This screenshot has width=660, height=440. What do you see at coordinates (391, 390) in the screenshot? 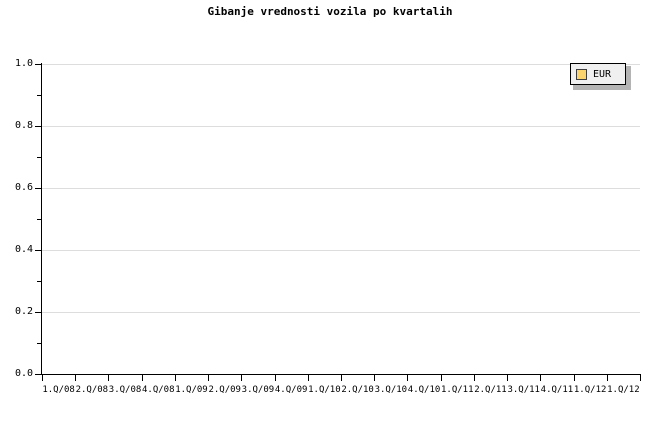
I see `x-axis-label: 3.Q/10` at bounding box center [391, 390].